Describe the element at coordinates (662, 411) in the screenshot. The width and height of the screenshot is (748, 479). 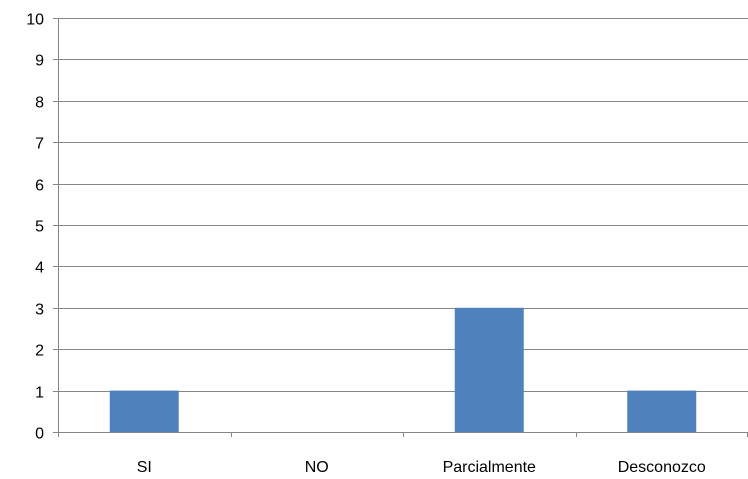
I see `bar-desconozco` at that location.